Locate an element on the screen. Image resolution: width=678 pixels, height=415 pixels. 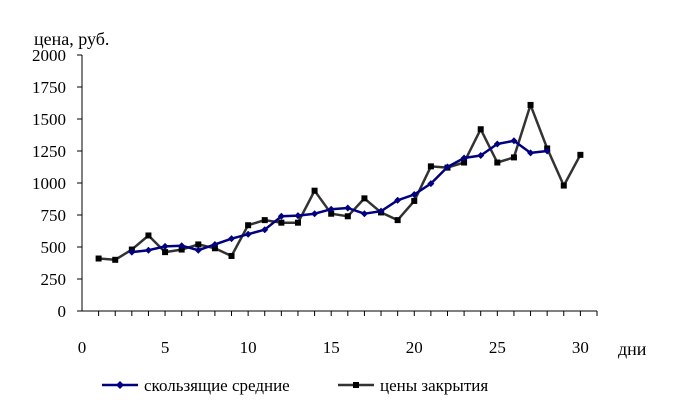
legend-label-moving-average: скользящие средние is located at coordinates (217, 385).